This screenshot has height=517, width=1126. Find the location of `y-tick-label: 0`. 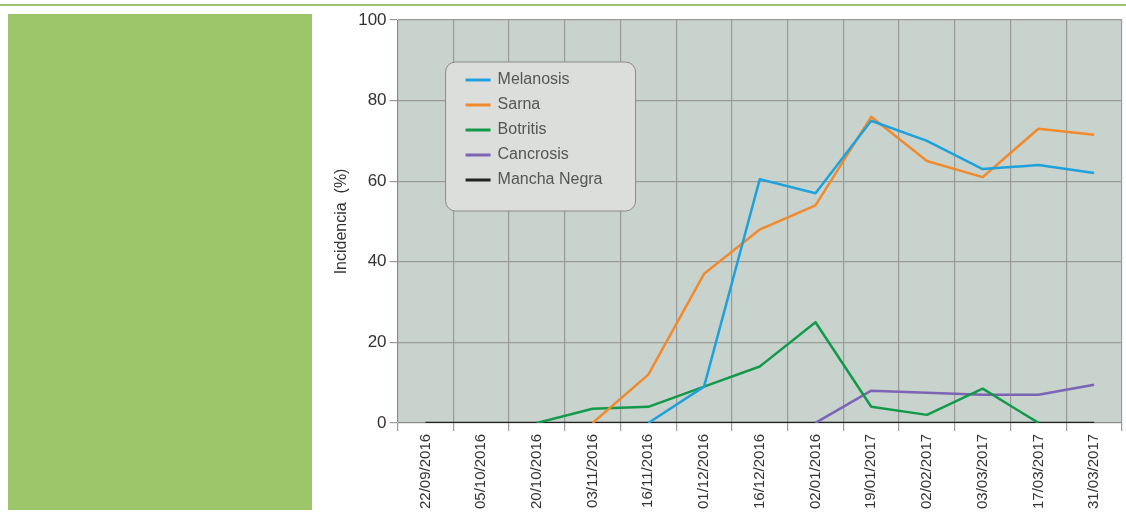

y-tick-label: 0 is located at coordinates (382, 422).